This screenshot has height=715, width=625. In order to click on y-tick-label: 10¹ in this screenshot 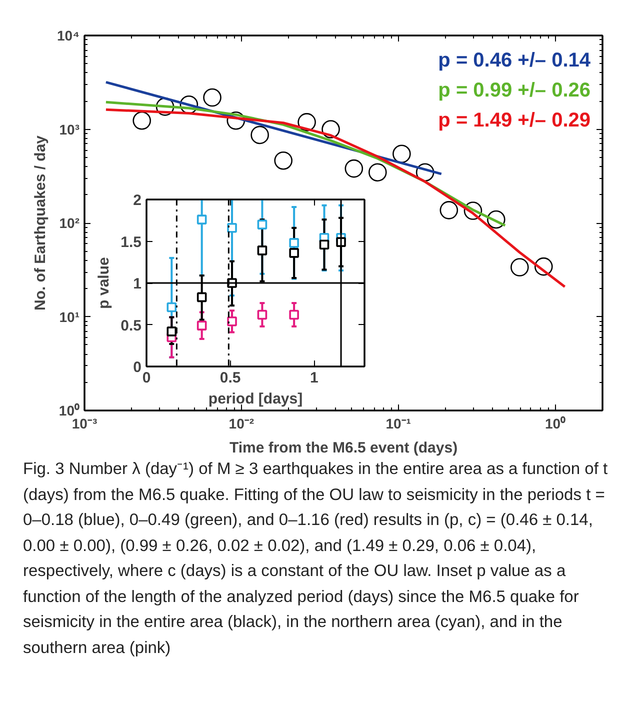, I will do `click(69, 316)`.